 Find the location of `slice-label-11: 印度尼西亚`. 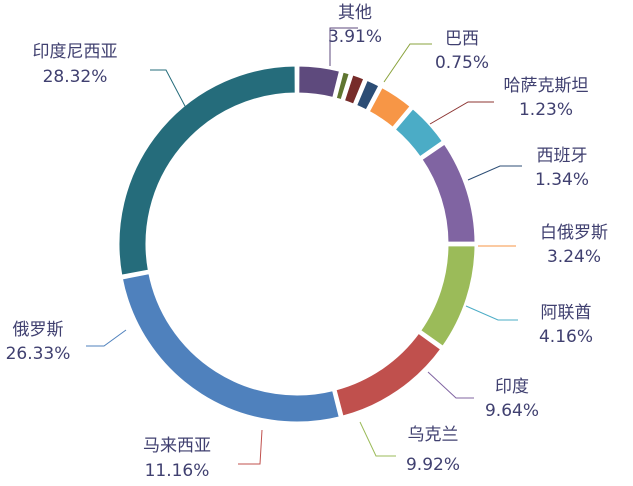

slice-label-11: 印度尼西亚 is located at coordinates (75, 52).